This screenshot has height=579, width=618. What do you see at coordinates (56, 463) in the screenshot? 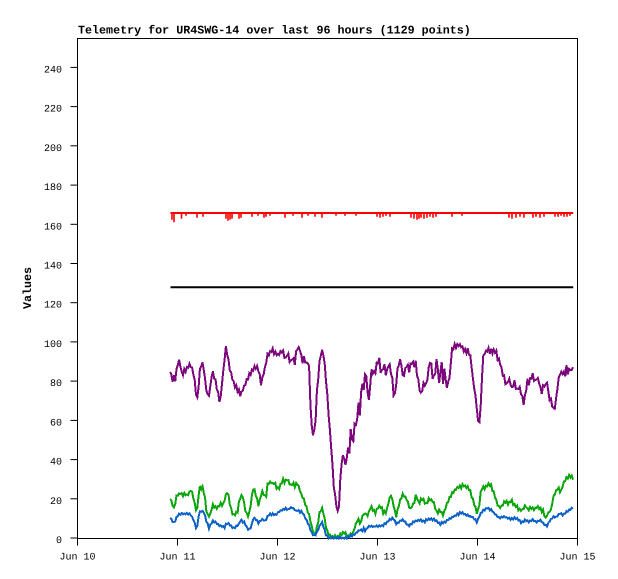
I see `svg-text: 40` at bounding box center [56, 463].